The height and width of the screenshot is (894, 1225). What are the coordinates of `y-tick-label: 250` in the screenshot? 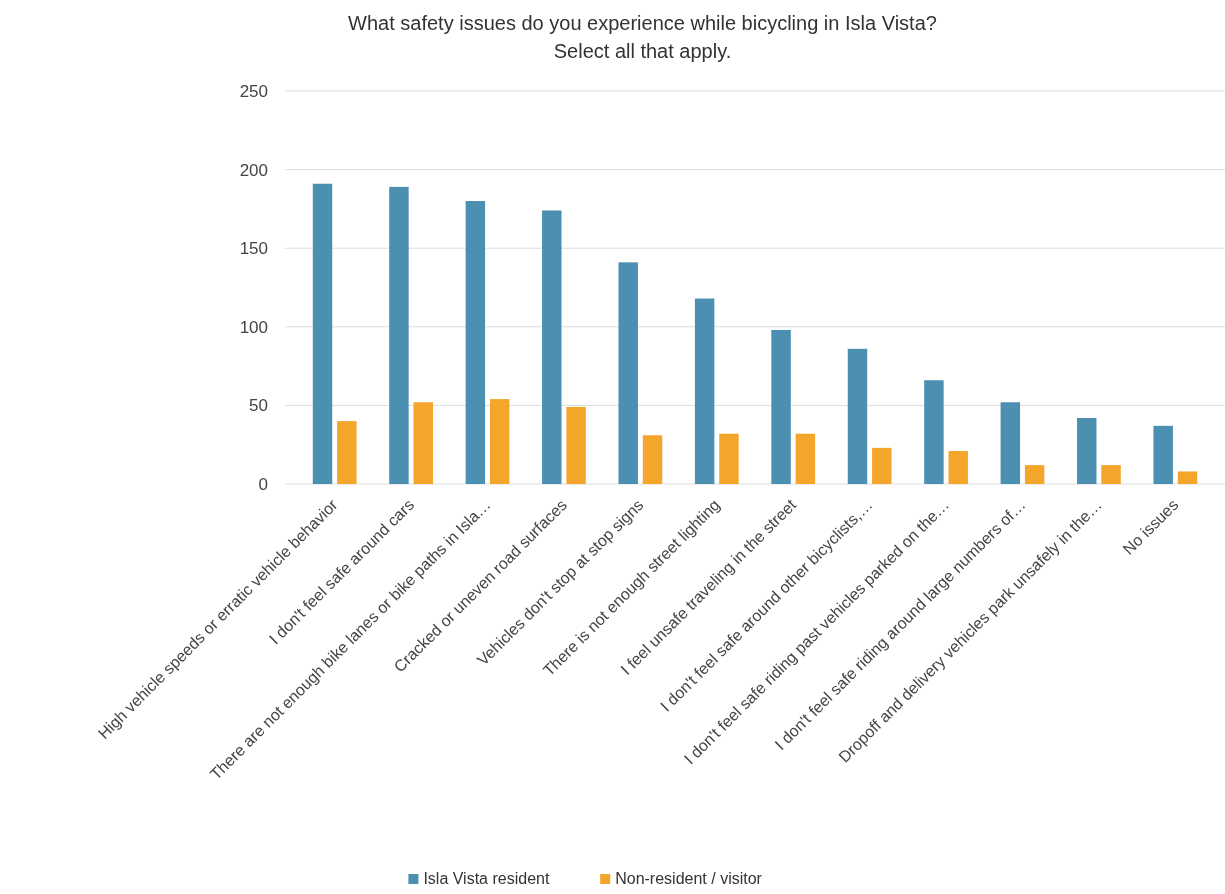 It's located at (253, 91).